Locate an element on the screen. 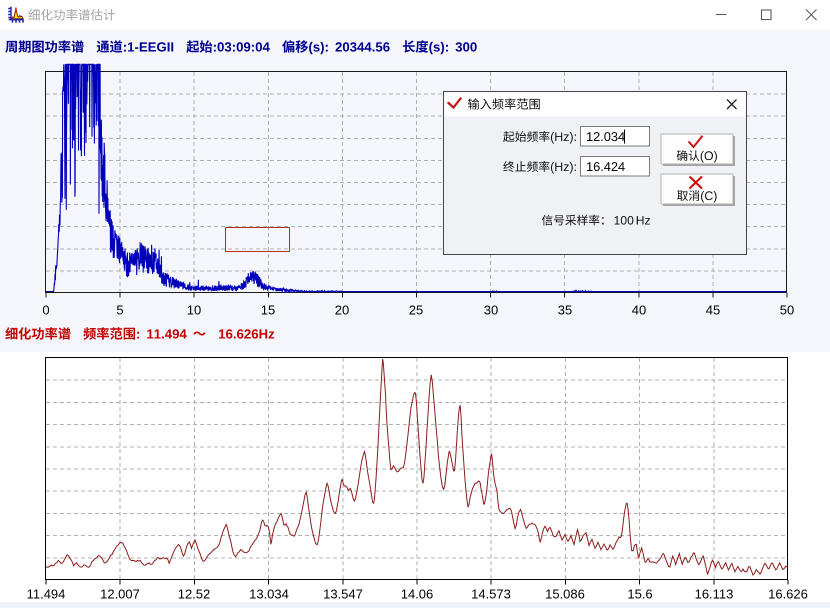 Image resolution: width=830 pixels, height=608 pixels. svg-text: 20 is located at coordinates (342, 310).